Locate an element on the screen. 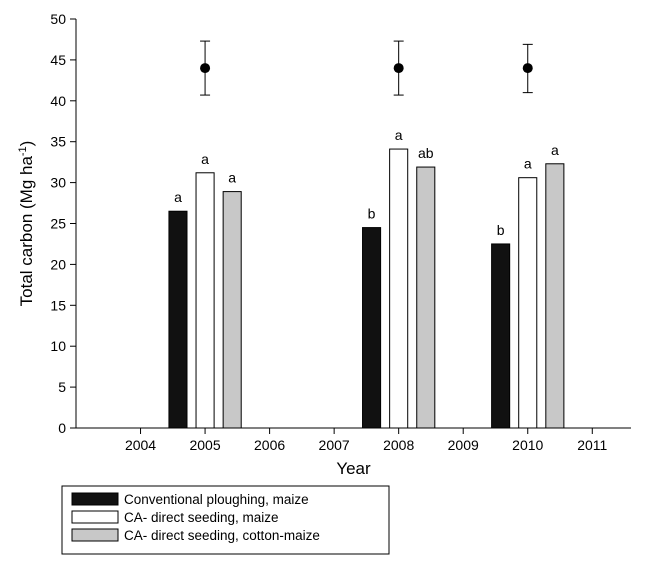 This screenshot has height=562, width=647. y-axis-title: Total carbon (Mg ha-1) is located at coordinates (26, 224).